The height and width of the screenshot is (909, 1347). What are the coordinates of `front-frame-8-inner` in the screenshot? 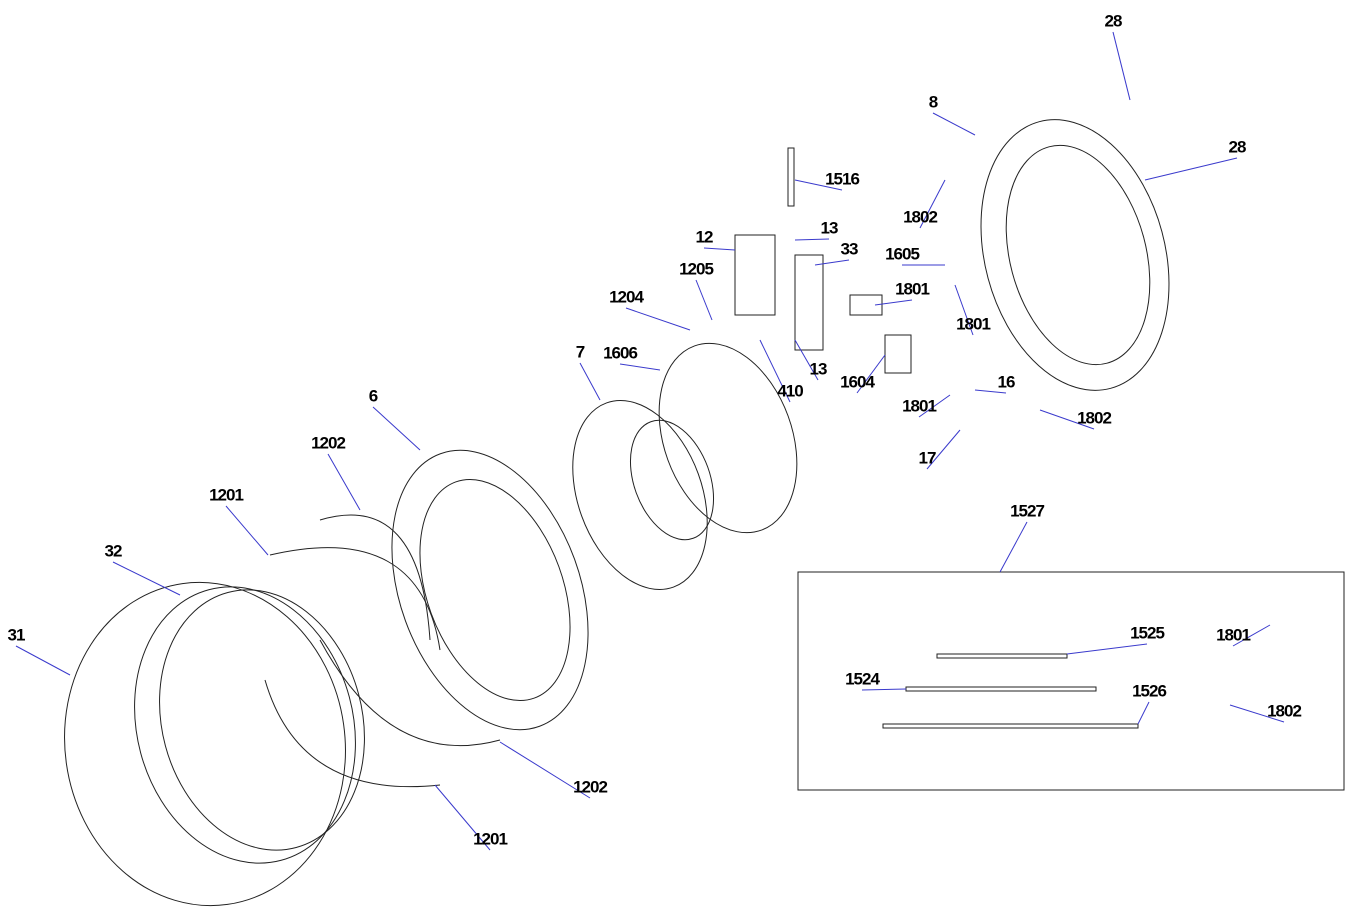 It's located at (1078, 255).